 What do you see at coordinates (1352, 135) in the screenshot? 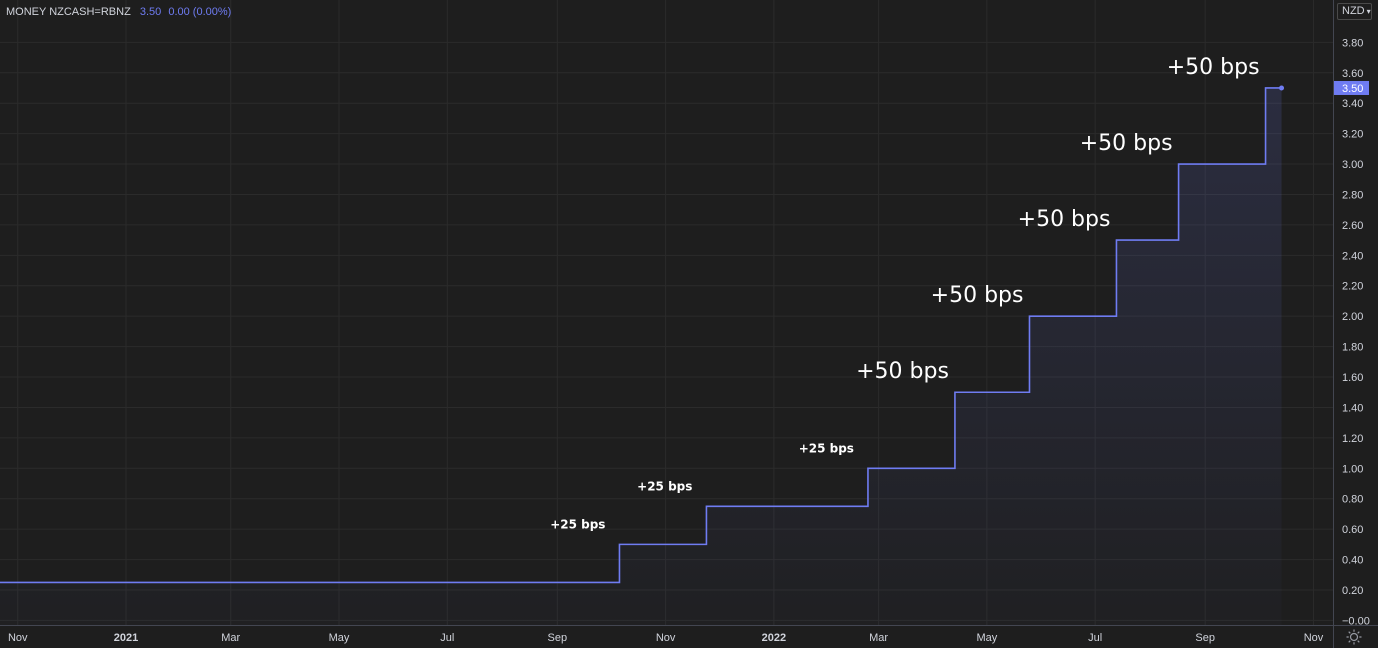
I see `y-tick-label: 3.20` at bounding box center [1352, 135].